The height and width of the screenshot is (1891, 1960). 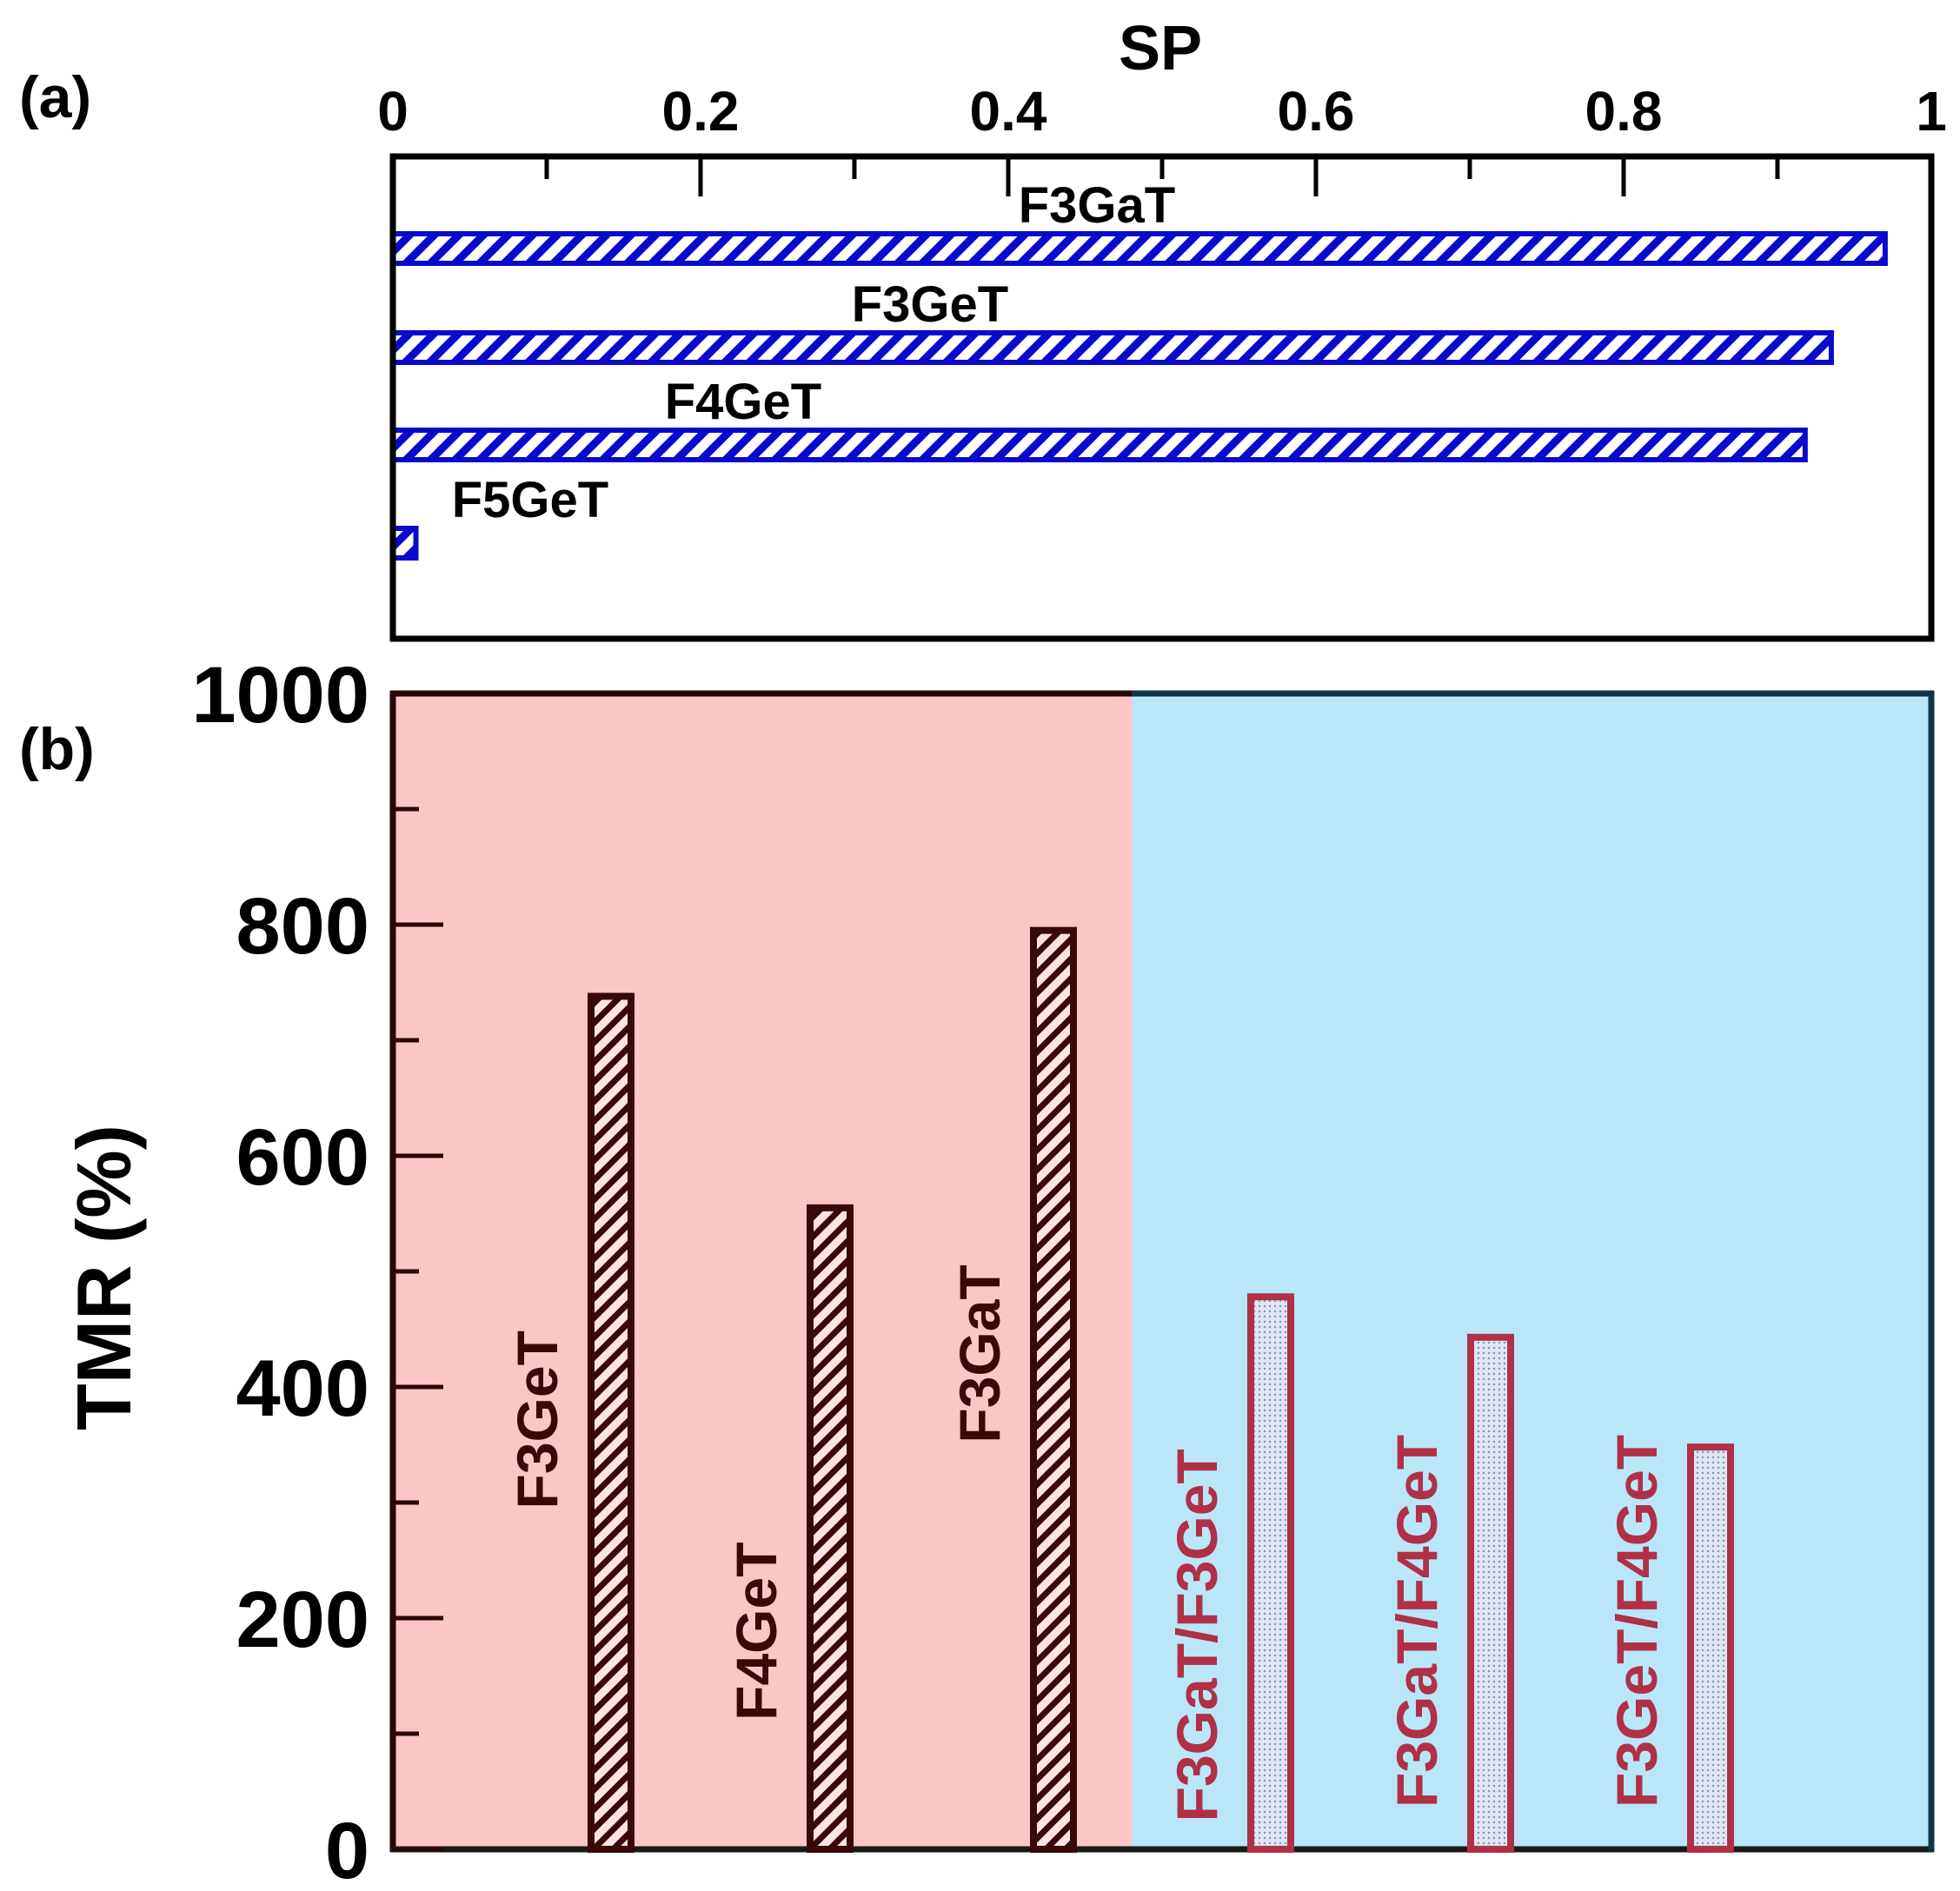 What do you see at coordinates (1931, 111) in the screenshot?
I see `sp-tick-label: 1` at bounding box center [1931, 111].